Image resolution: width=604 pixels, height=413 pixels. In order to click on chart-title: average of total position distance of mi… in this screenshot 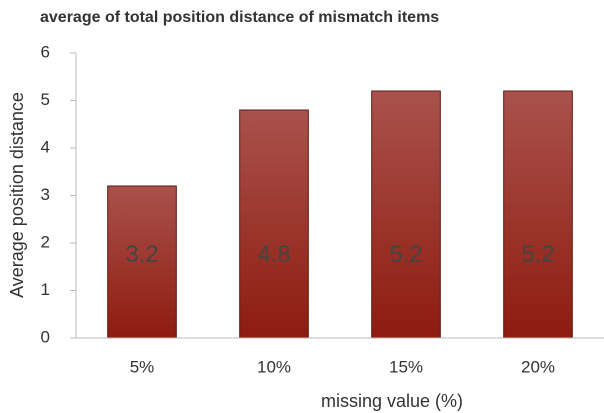, I will do `click(239, 17)`.